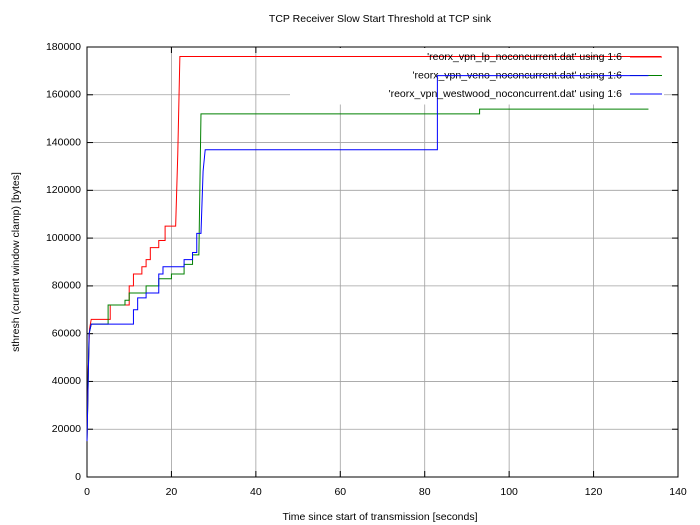 The width and height of the screenshot is (700, 525). Describe the element at coordinates (66, 333) in the screenshot. I see `y-tick-label: 60000` at that location.